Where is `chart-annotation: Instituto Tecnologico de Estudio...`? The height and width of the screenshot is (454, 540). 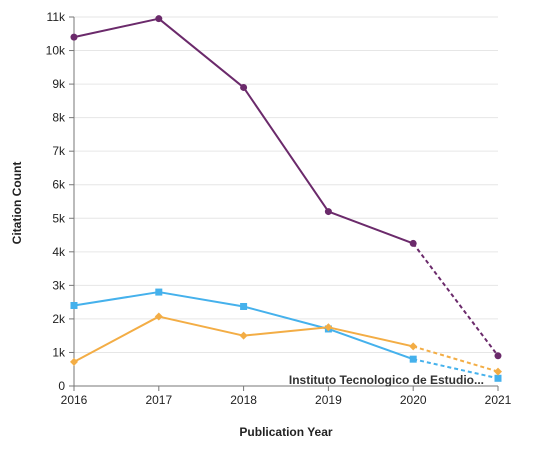
chart-annotation: Instituto Tecnologico de Estudio... is located at coordinates (386, 380).